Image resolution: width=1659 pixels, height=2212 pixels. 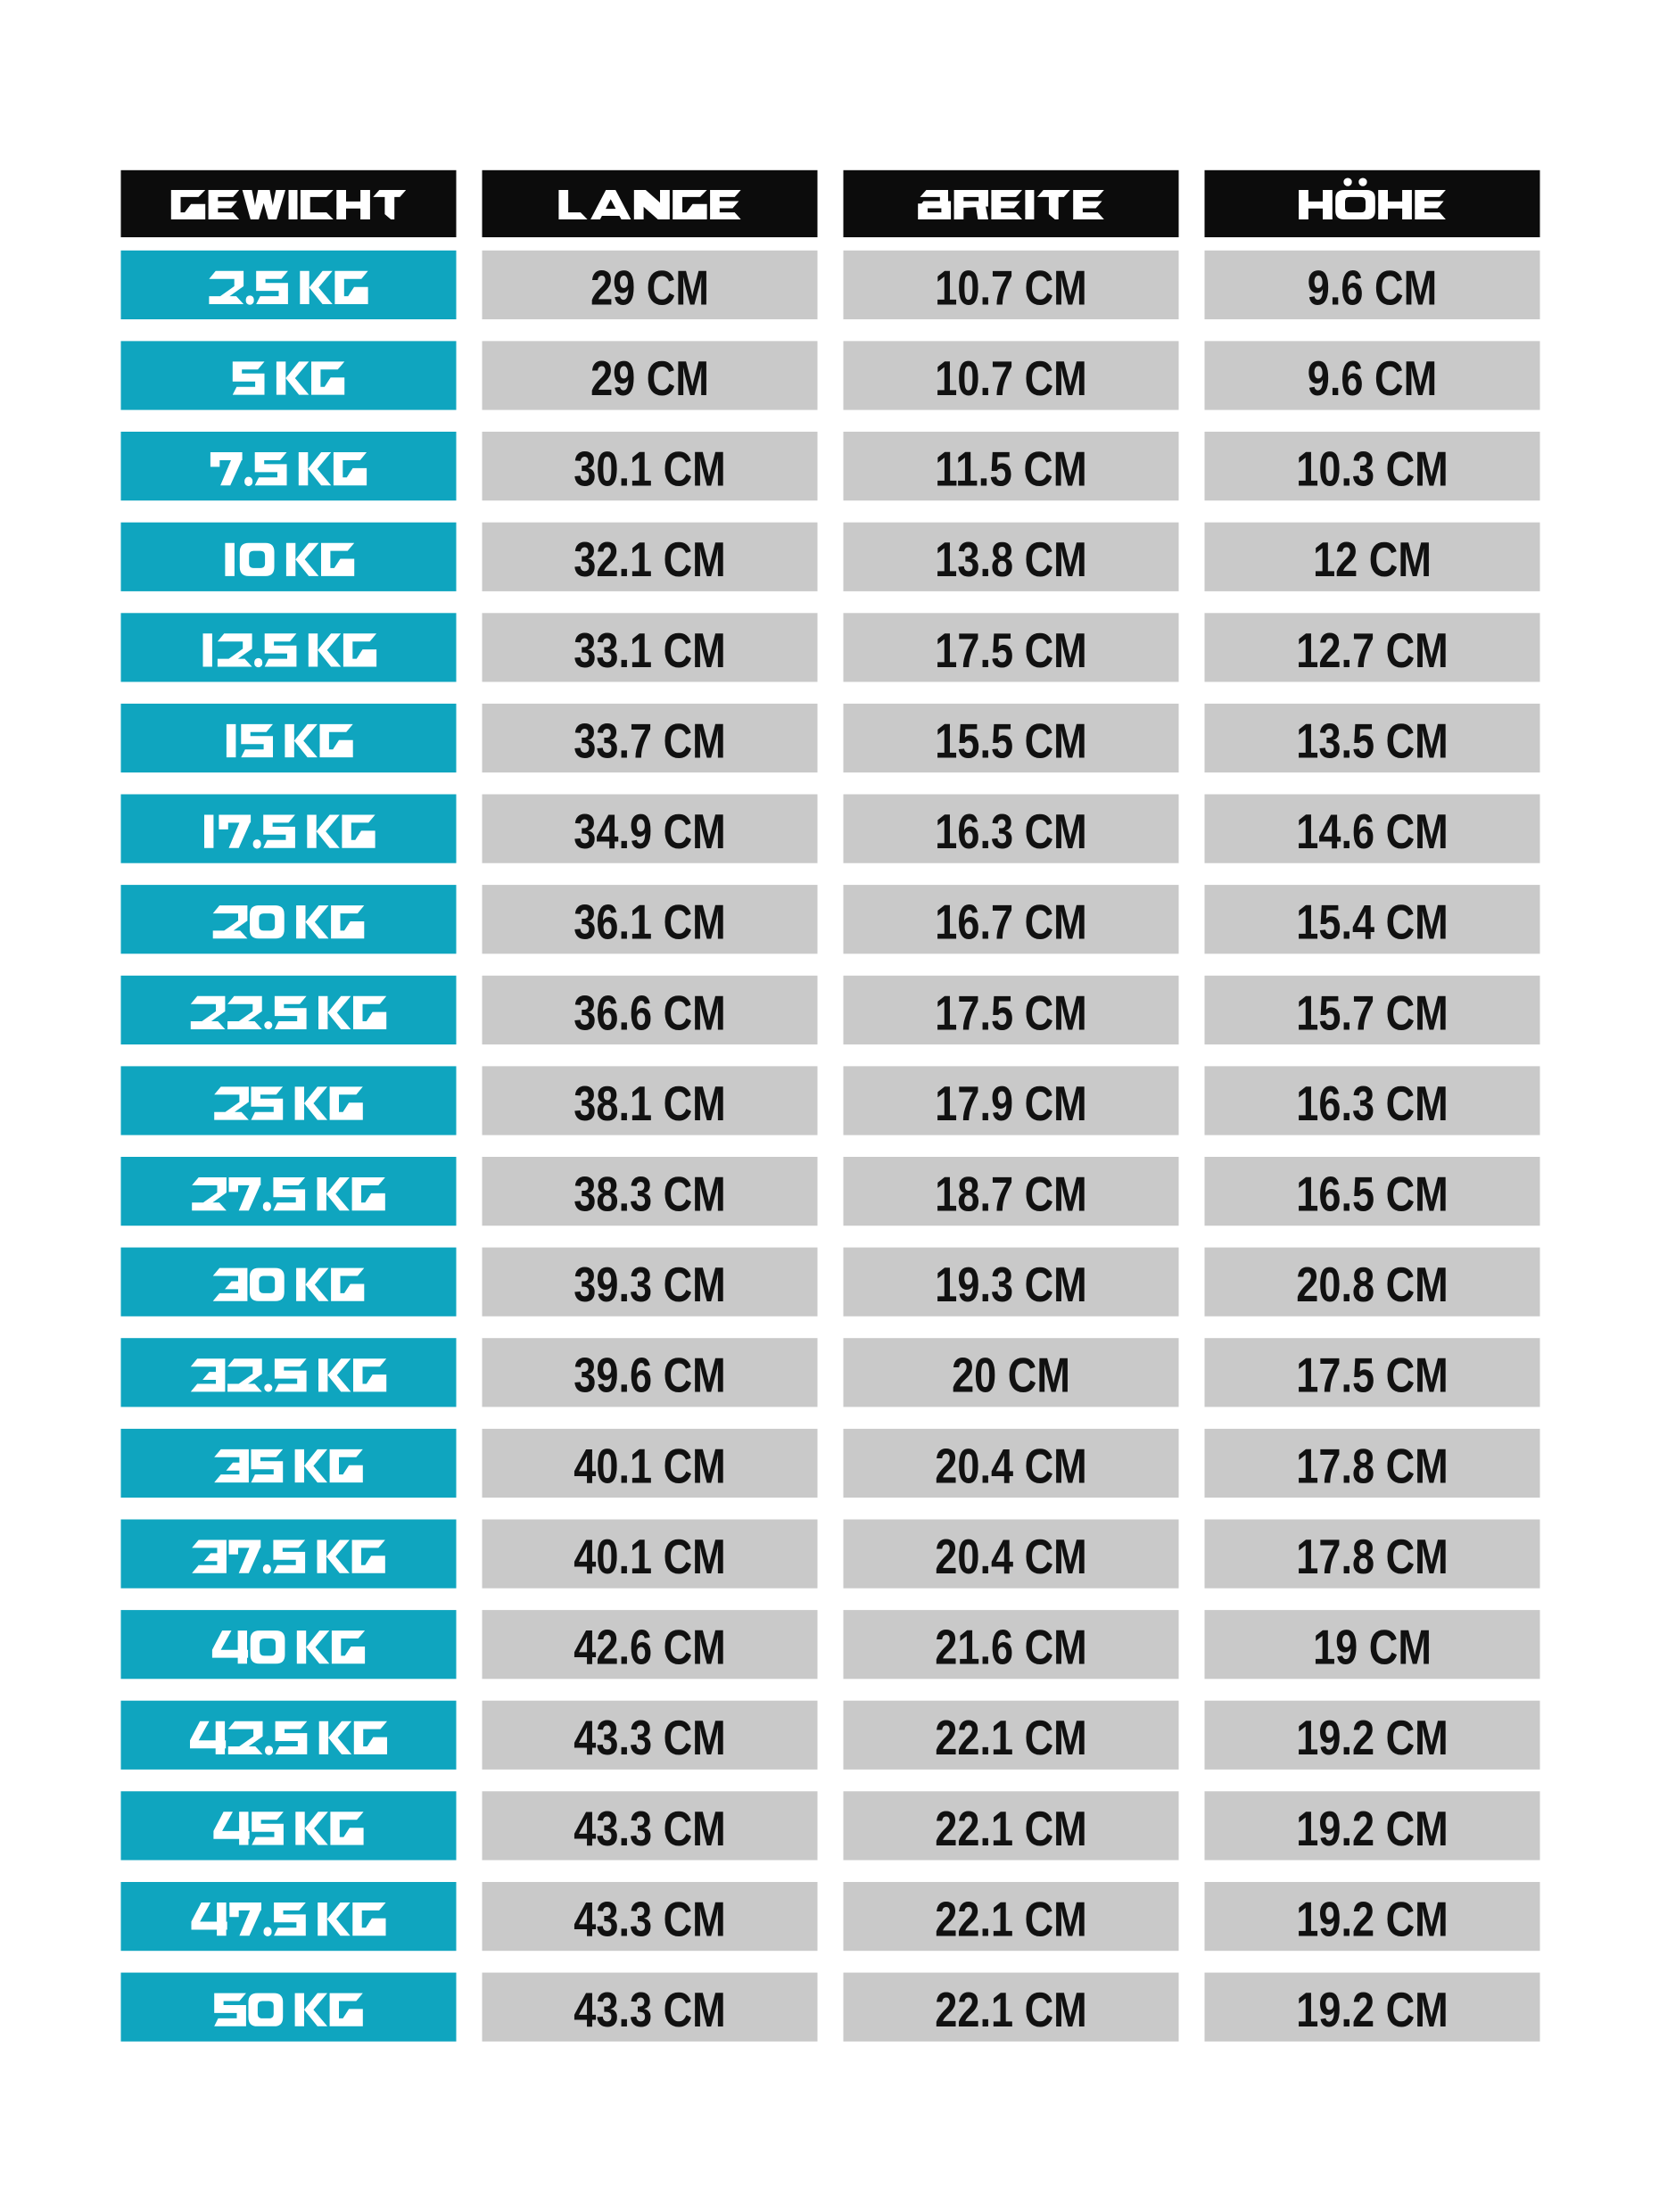 I want to click on svg-text: 19.3 CM, so click(x=1011, y=1285).